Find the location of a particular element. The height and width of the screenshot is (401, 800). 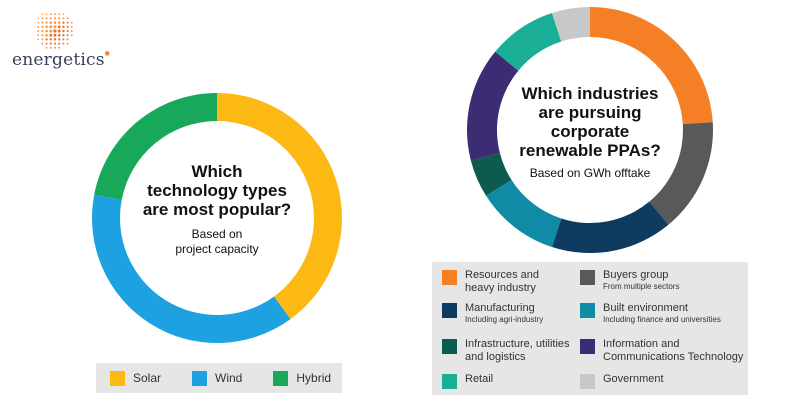

brand-name: energetics● is located at coordinates (61, 60).